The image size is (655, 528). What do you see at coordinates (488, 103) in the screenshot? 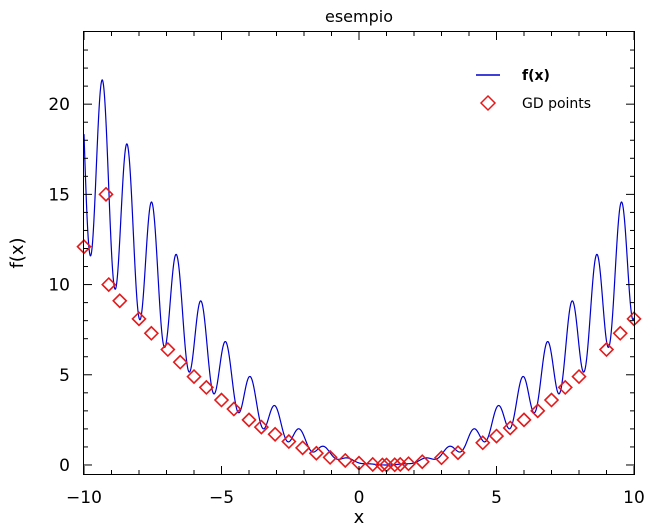
I see `legend-diamond-marker` at bounding box center [488, 103].